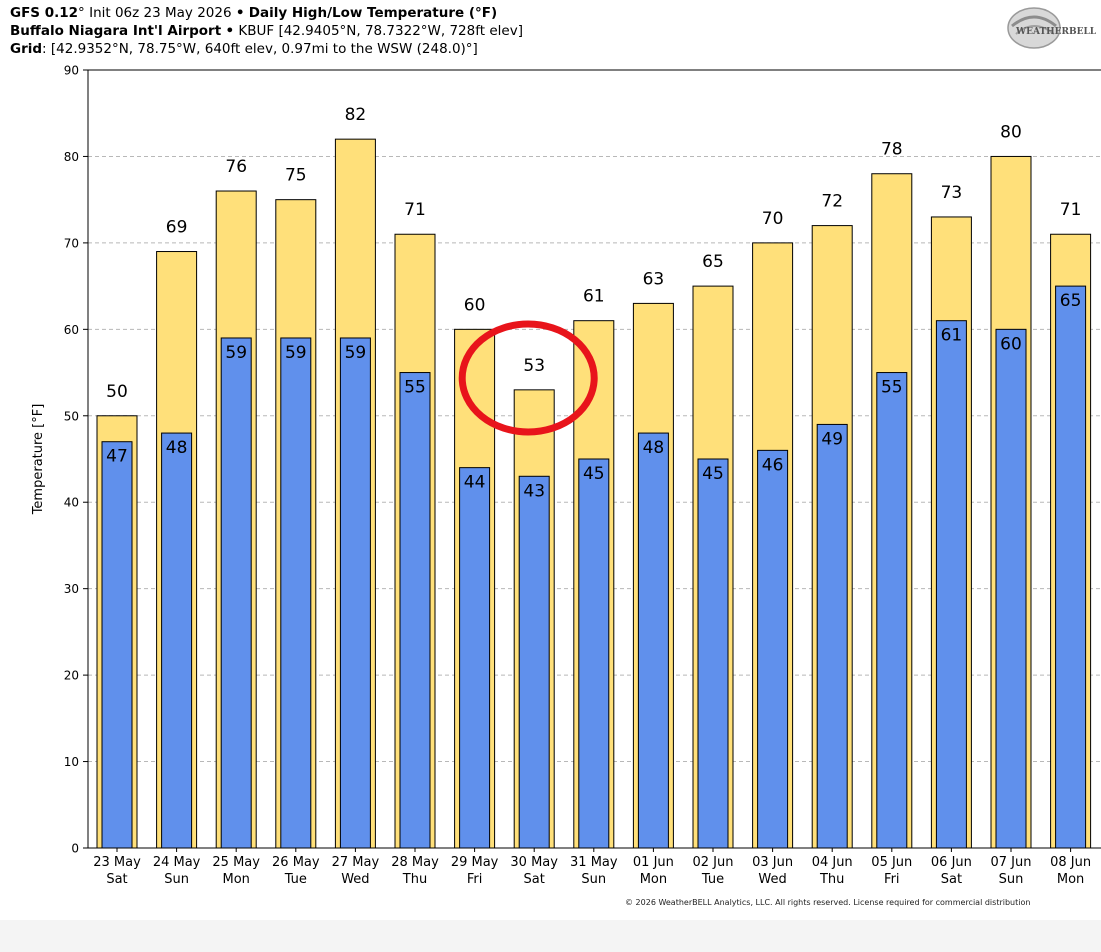 The height and width of the screenshot is (952, 1101). Describe the element at coordinates (81, 13) in the screenshot. I see `degree-symbol: °` at that location.